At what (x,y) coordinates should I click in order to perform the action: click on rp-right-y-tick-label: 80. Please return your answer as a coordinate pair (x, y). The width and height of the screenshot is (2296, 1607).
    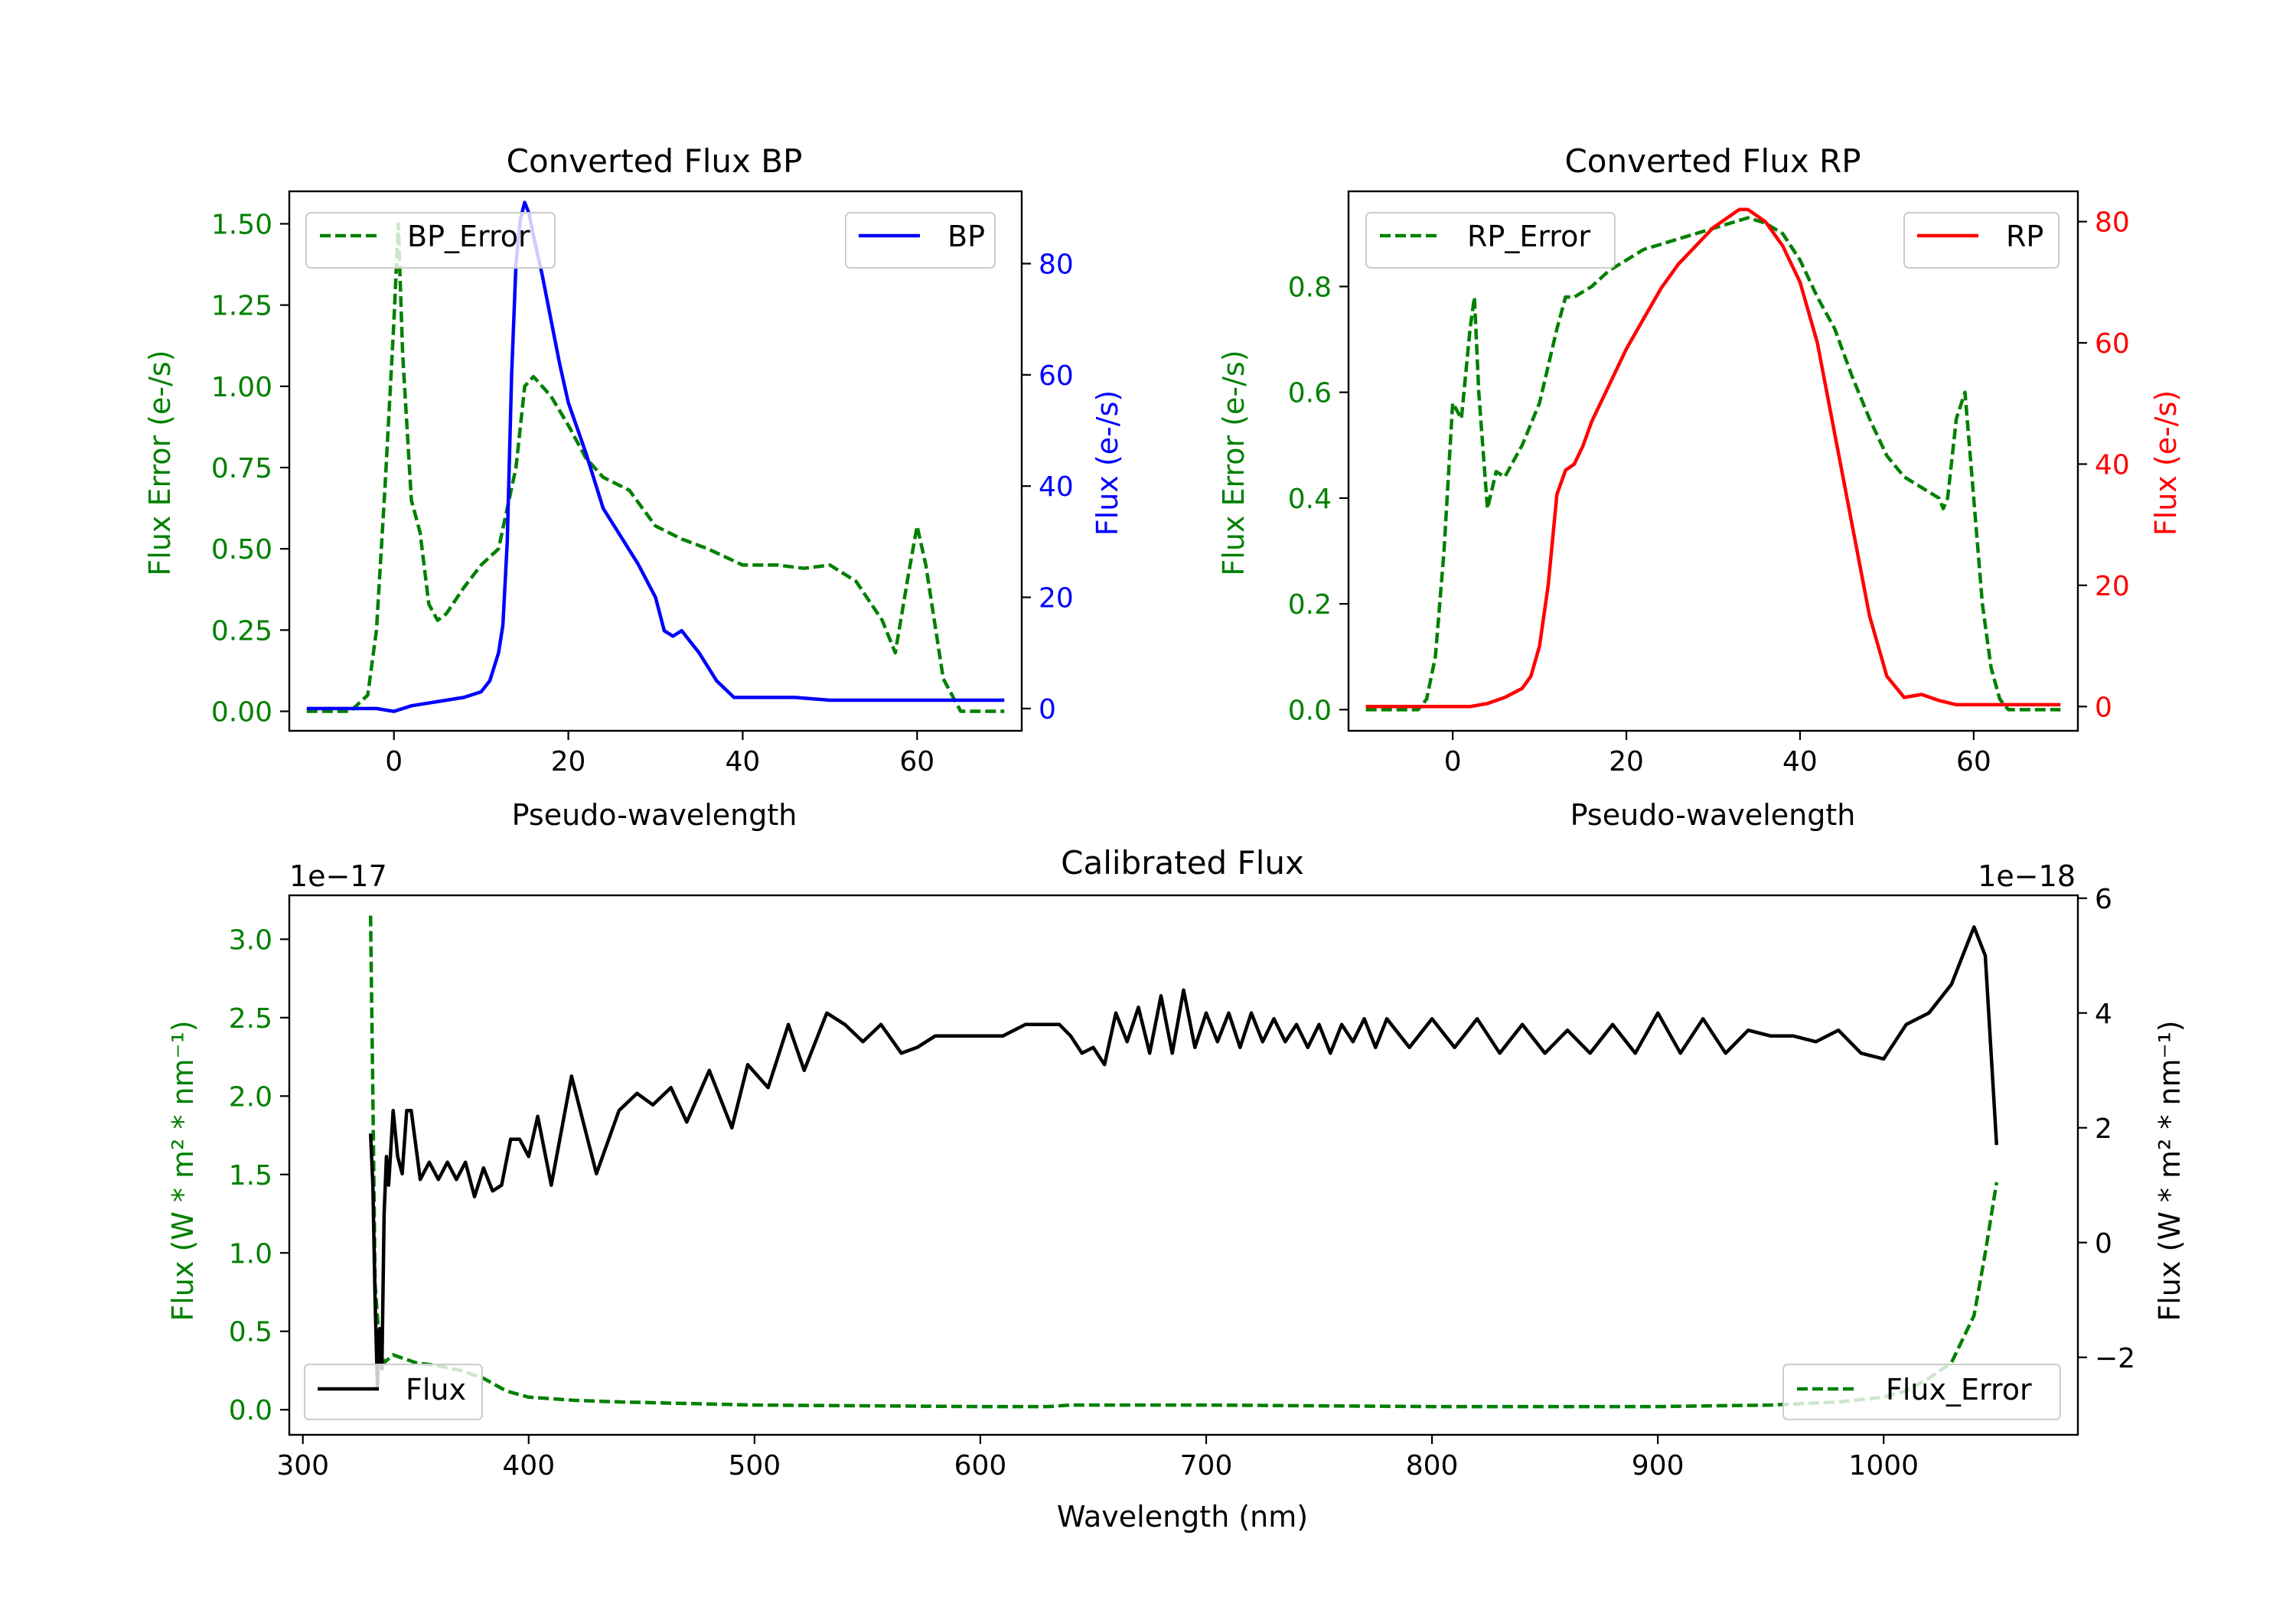
    Looking at the image, I should click on (2112, 223).